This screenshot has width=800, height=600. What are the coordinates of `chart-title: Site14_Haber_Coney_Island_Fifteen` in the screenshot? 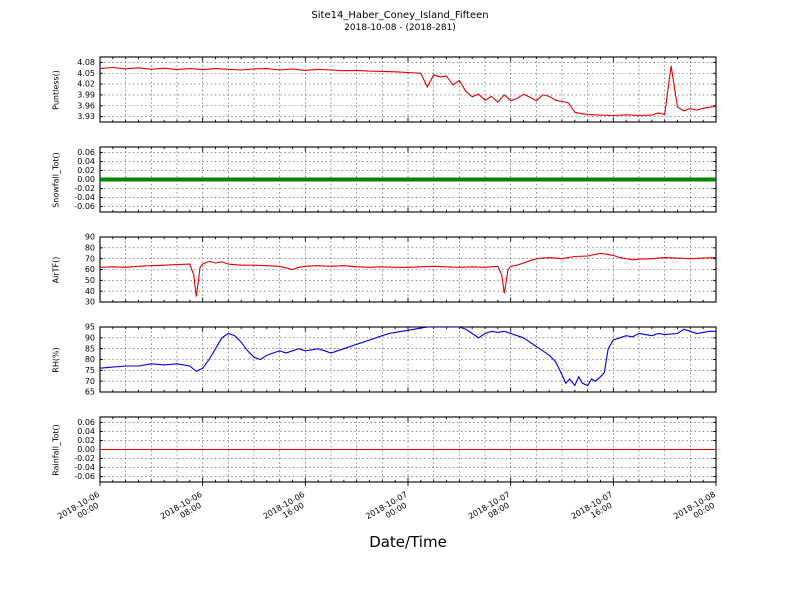 It's located at (400, 15).